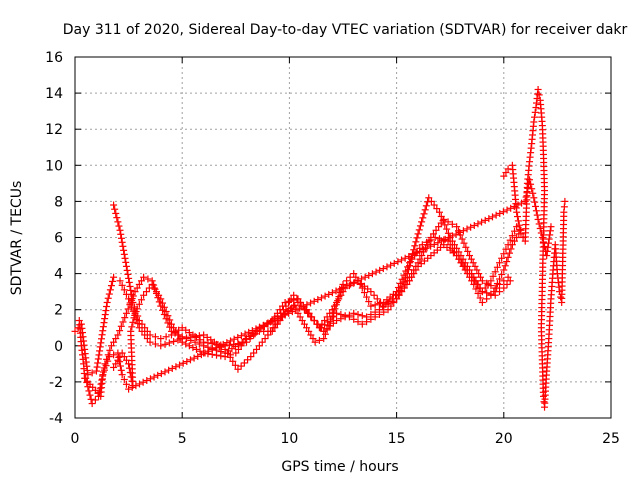 The image size is (640, 480). Describe the element at coordinates (75, 439) in the screenshot. I see `x-tick-label: 0` at that location.